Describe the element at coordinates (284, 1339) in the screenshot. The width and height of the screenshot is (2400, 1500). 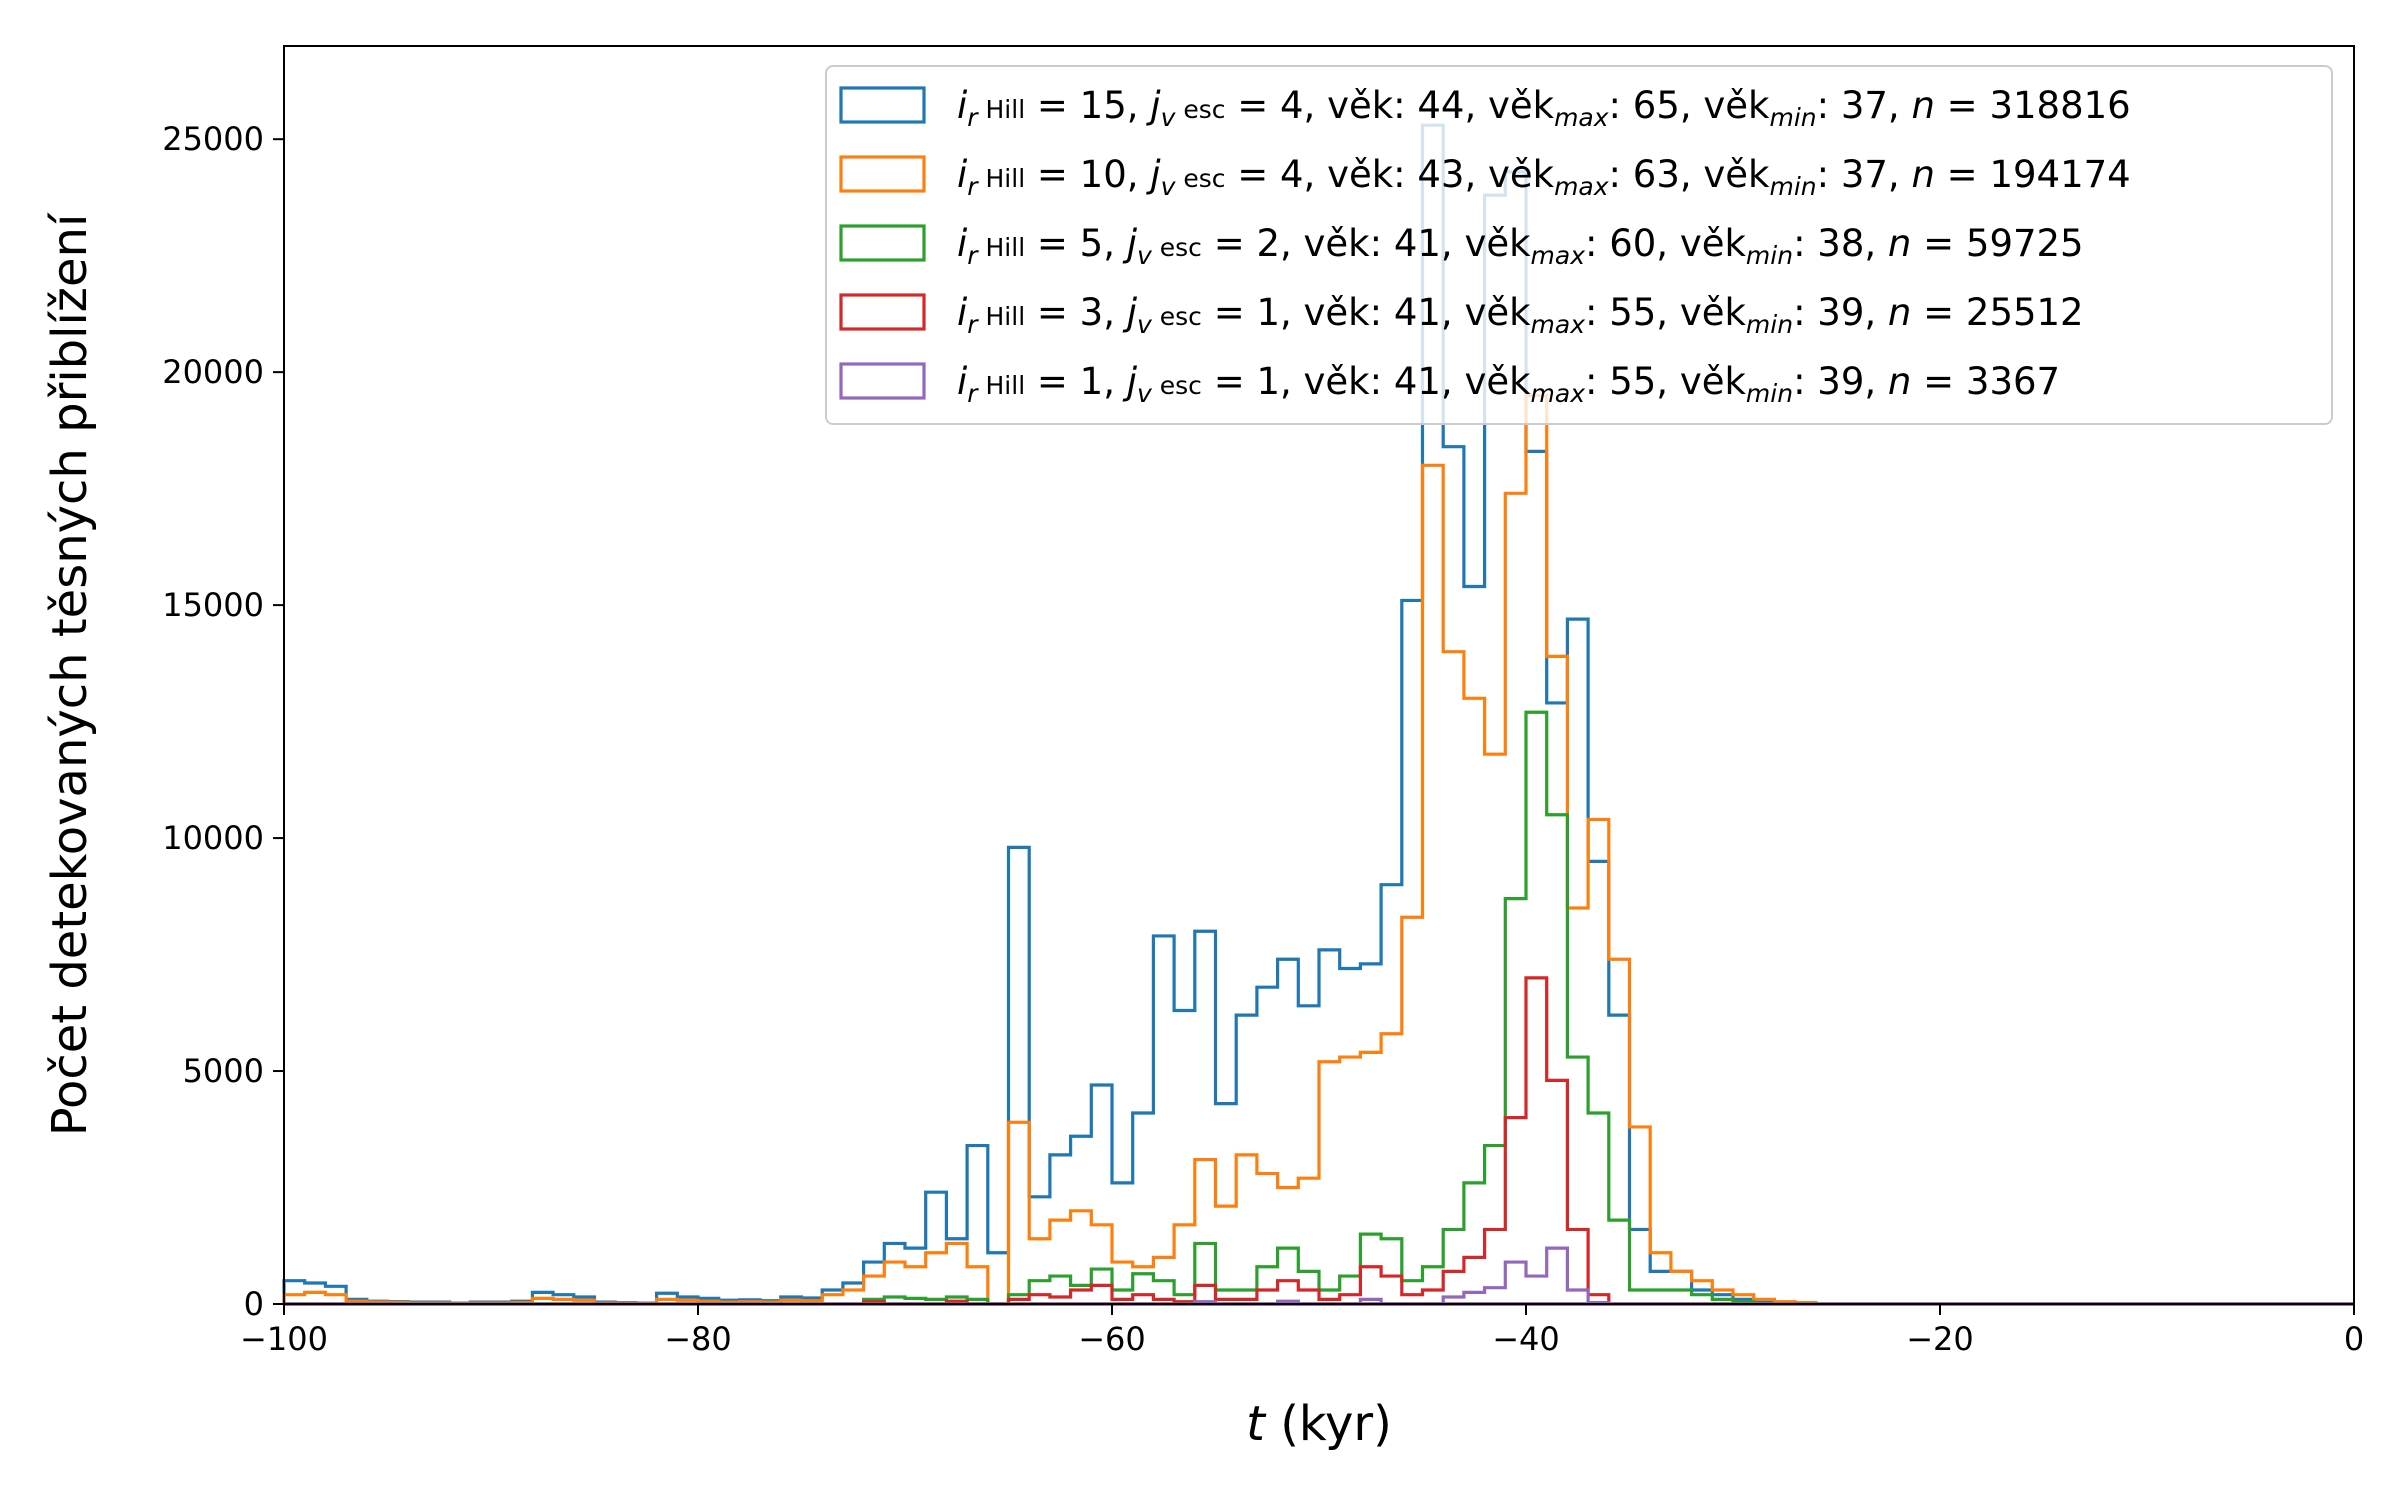
I see `x-tick-label: −100` at that location.